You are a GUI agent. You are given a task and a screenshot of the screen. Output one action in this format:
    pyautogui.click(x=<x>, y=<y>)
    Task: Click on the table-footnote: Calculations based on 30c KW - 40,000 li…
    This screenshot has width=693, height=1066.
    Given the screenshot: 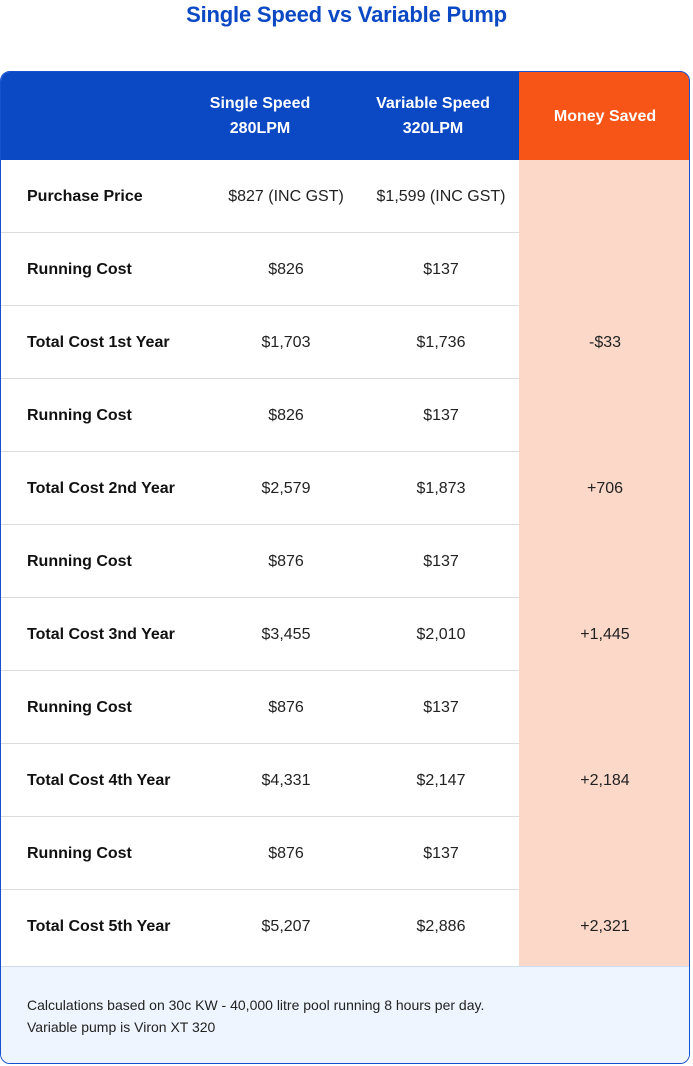 What is the action you would take?
    pyautogui.click(x=345, y=1014)
    